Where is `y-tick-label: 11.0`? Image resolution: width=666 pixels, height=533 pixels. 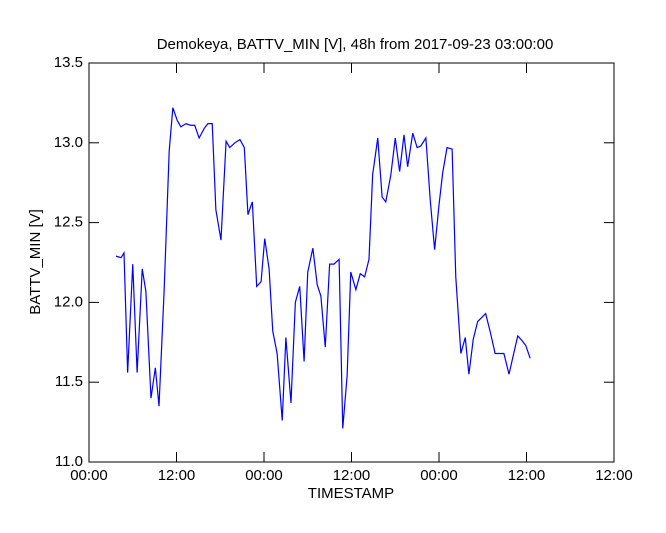
y-tick-label: 11.0 is located at coordinates (69, 461).